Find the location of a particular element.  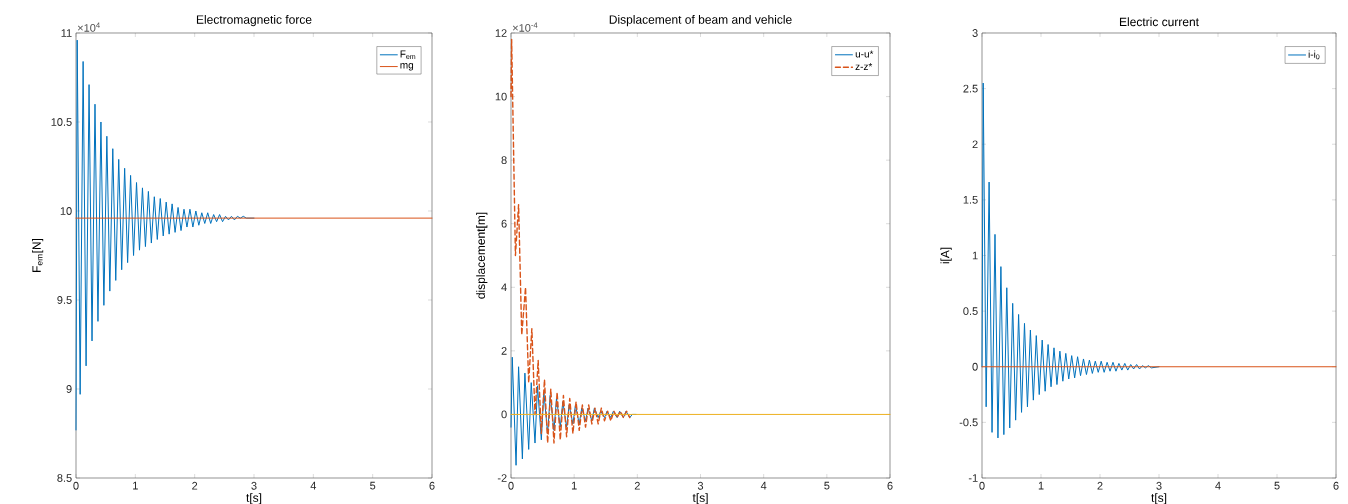

y-tick-label: 0.5 is located at coordinates (970, 311).